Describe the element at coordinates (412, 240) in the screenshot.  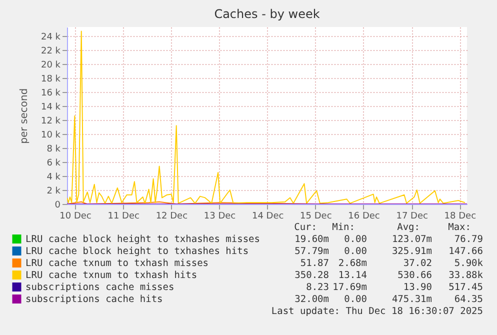
I see `text: 123.07m` at that location.